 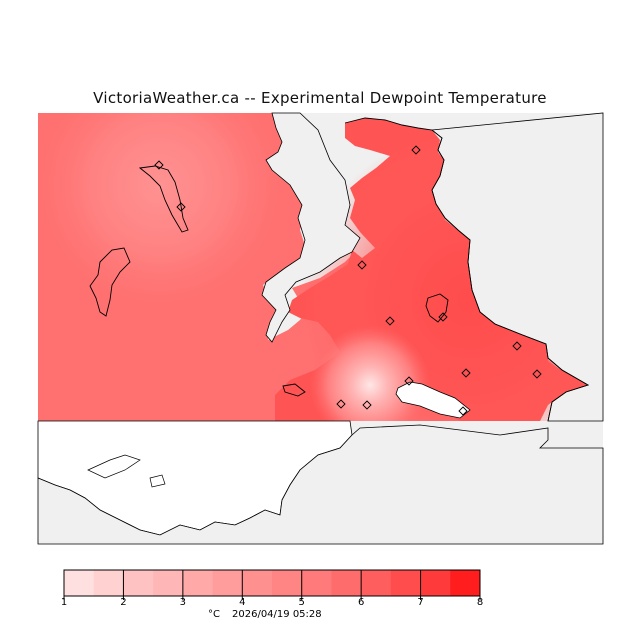 I want to click on legend-timestamp: 2026/04/19 05:28, so click(x=277, y=614).